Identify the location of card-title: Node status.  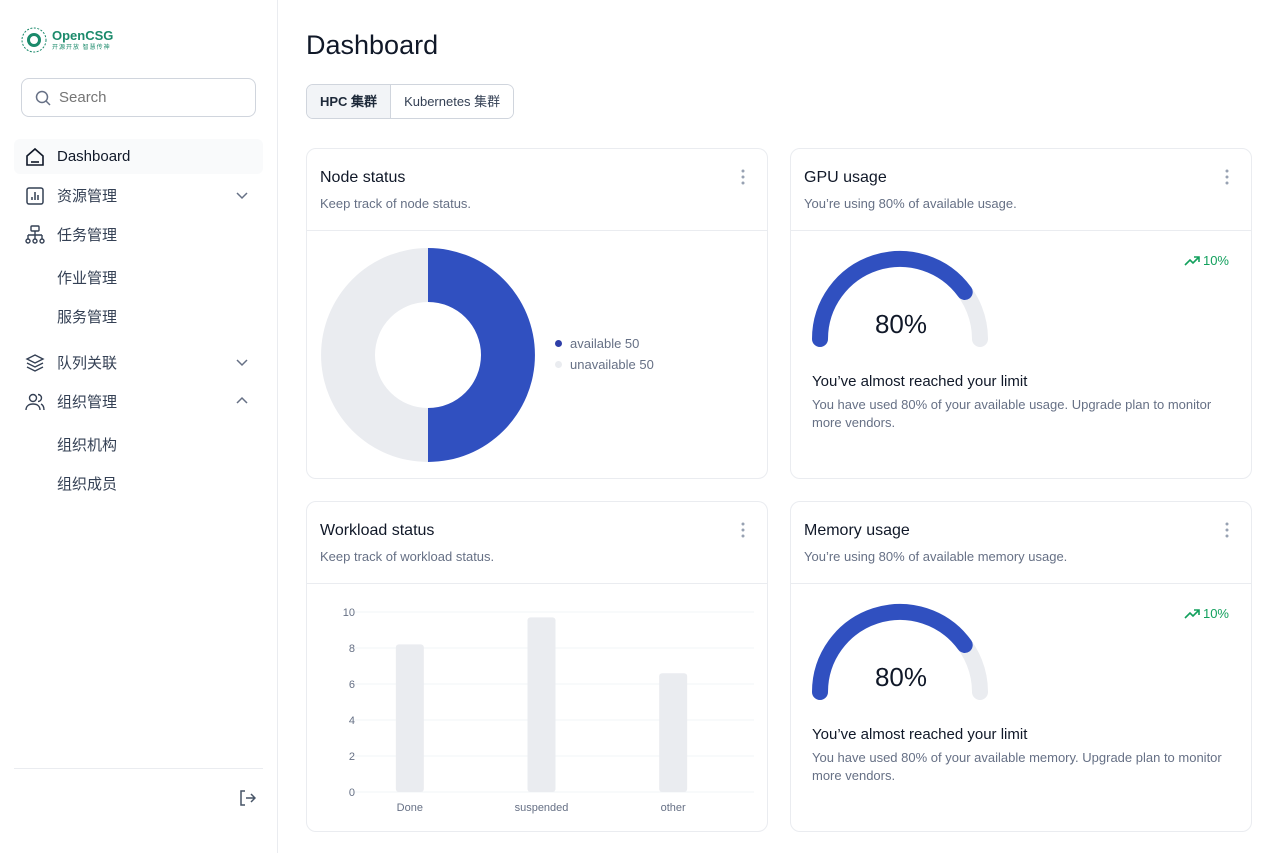
(363, 177).